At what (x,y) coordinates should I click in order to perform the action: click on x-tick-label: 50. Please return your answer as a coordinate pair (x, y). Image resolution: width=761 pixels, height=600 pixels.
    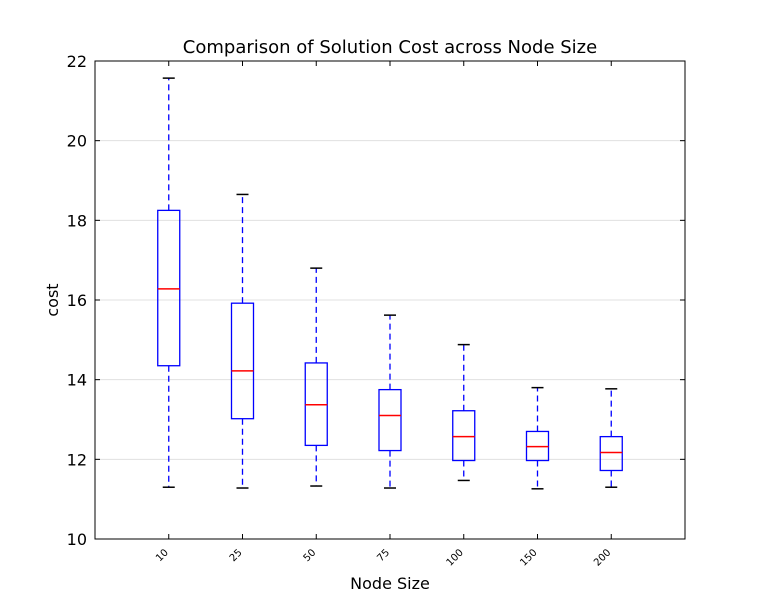
    Looking at the image, I should click on (310, 555).